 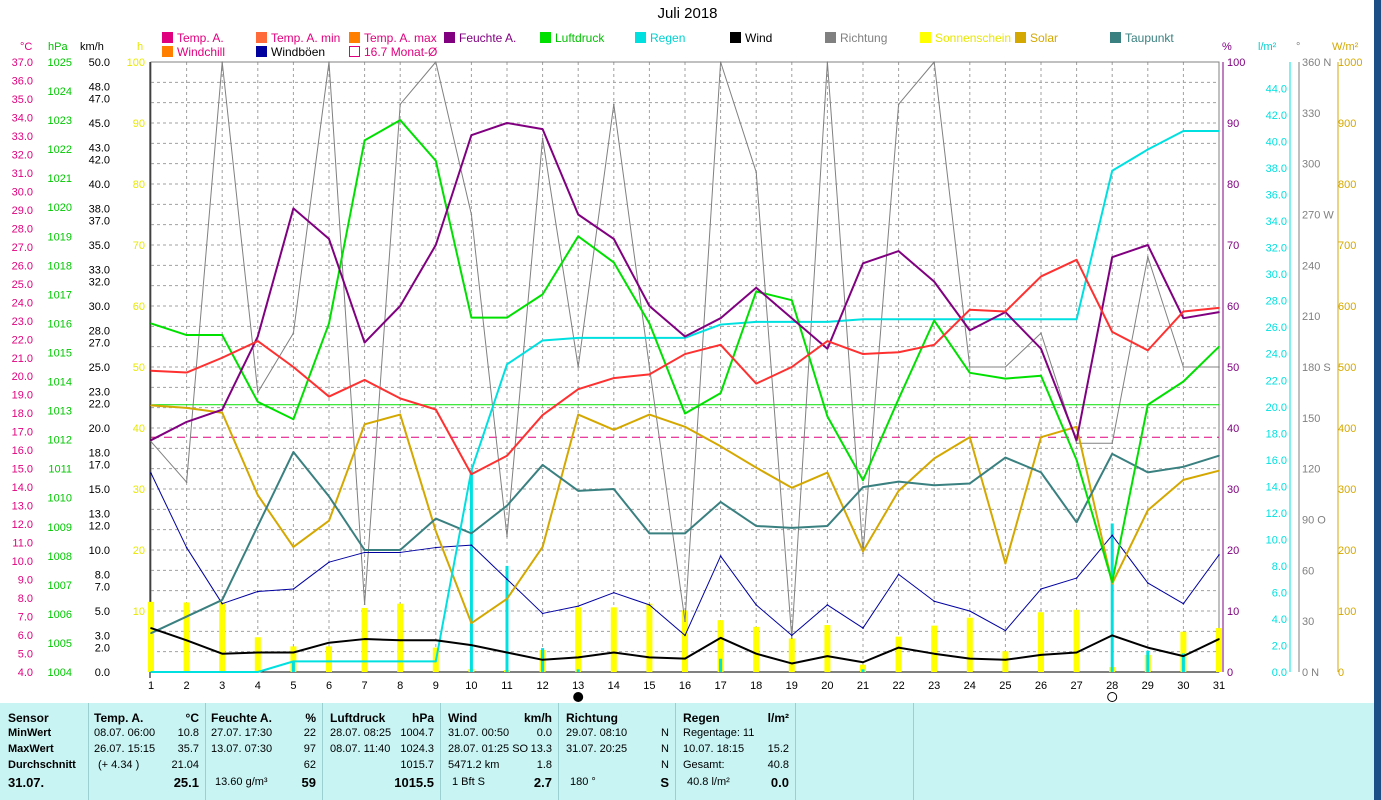 What do you see at coordinates (1276, 169) in the screenshot?
I see `rain-tick-label: 38.0` at bounding box center [1276, 169].